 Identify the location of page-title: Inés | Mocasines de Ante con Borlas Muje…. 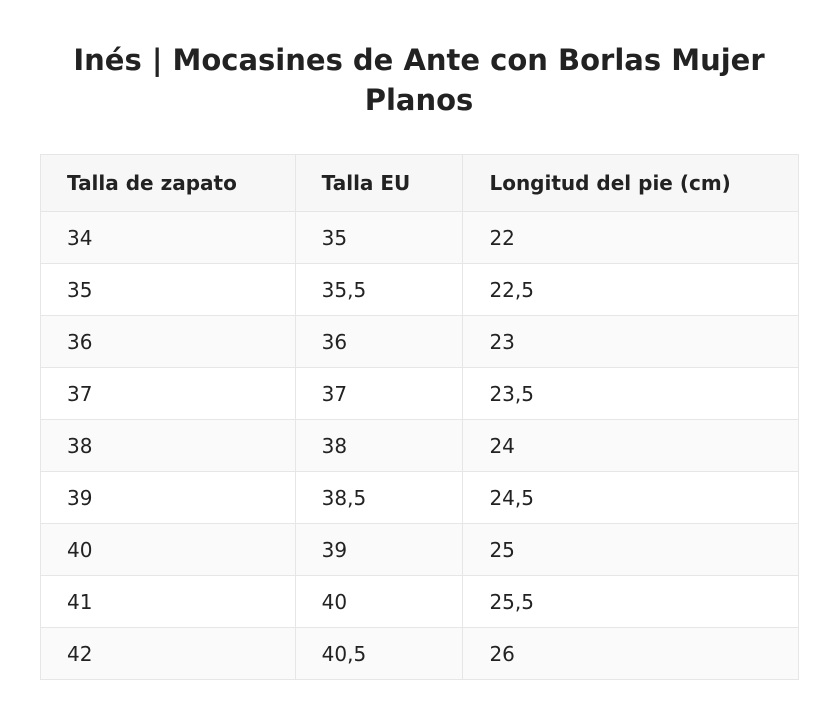
(419, 80).